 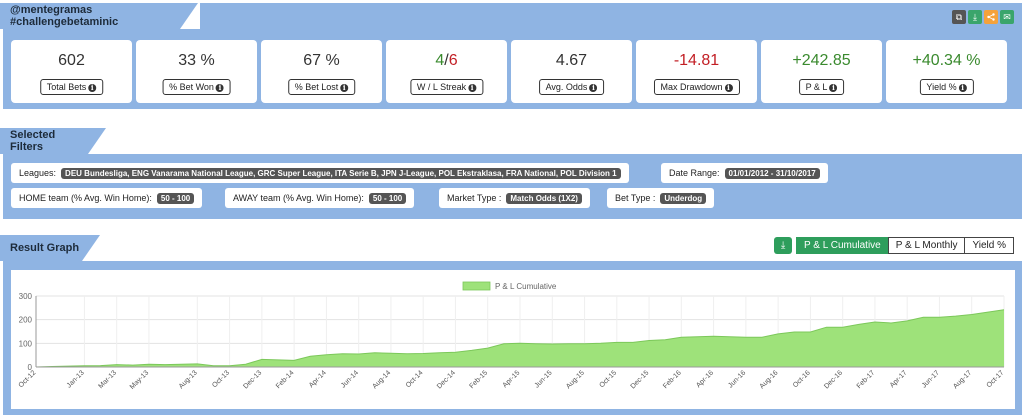 I want to click on pnl-line, so click(x=520, y=338).